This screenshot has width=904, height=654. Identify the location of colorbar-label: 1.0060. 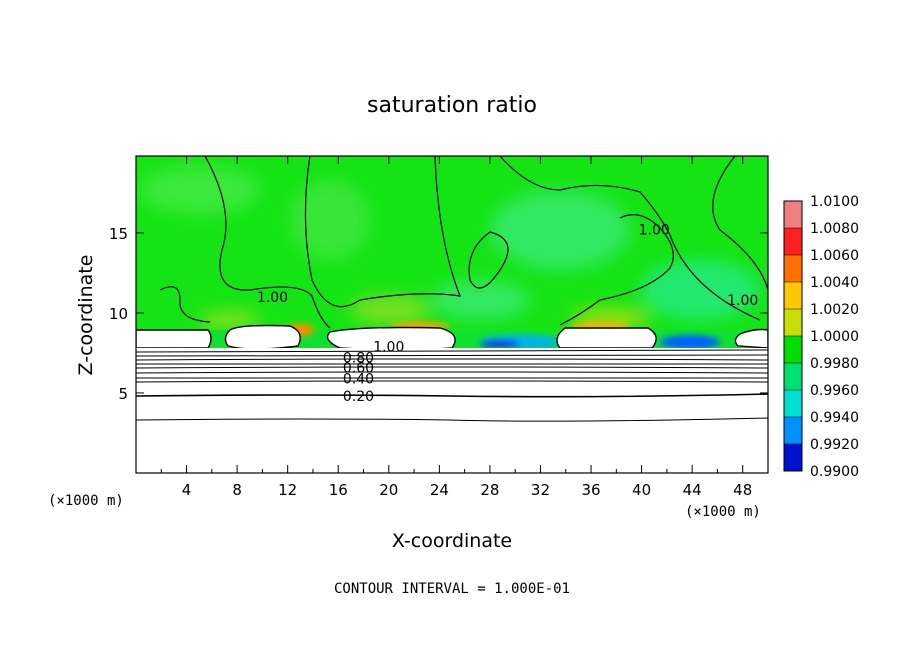
(834, 256).